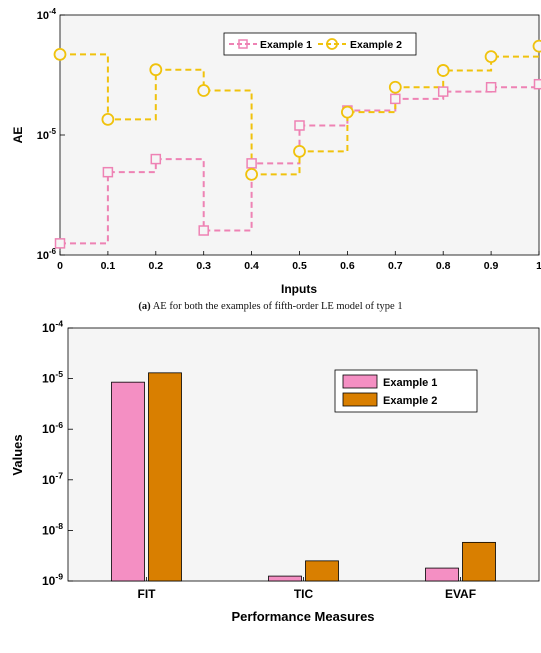  What do you see at coordinates (243, 44) in the screenshot?
I see `legend-marker-example1` at bounding box center [243, 44].